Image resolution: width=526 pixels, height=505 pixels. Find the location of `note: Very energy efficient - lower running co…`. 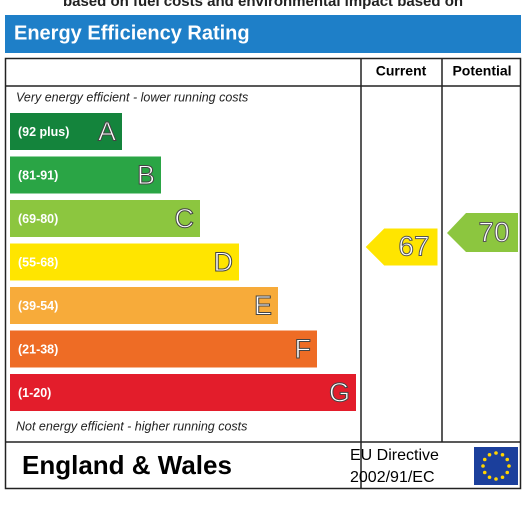

note: Very energy efficient - lower running co… is located at coordinates (132, 97).